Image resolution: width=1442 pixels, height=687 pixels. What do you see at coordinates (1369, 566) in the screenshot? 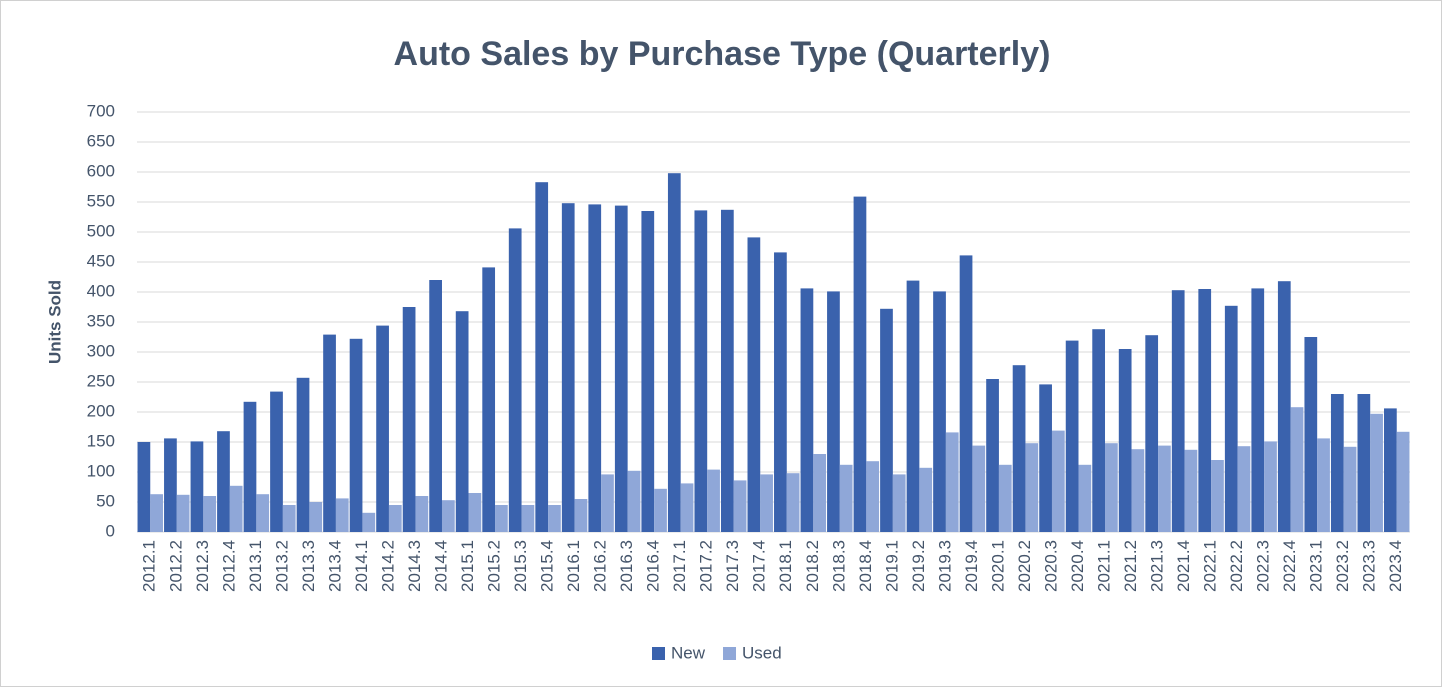
I see `x-tick-label: 2023.3` at bounding box center [1369, 566].